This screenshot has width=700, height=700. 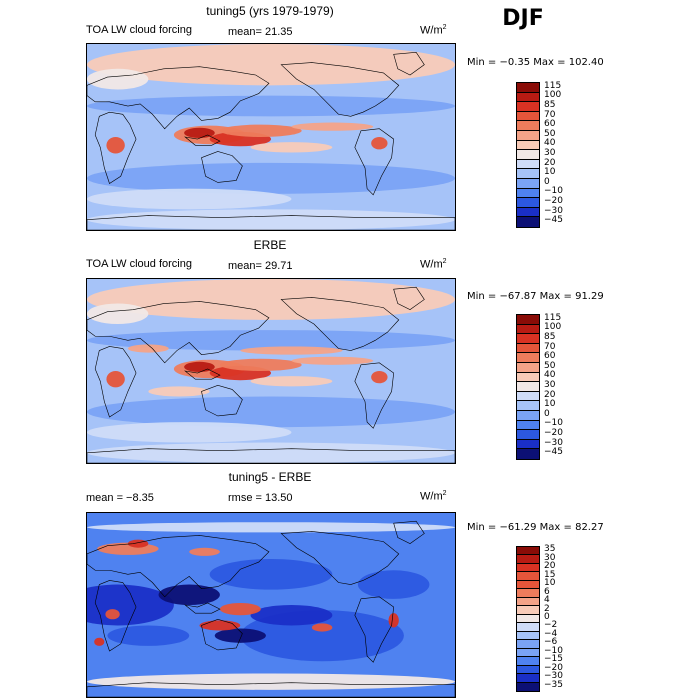 I want to click on panel-3-title: tuning5 - ERBE, so click(x=270, y=477).